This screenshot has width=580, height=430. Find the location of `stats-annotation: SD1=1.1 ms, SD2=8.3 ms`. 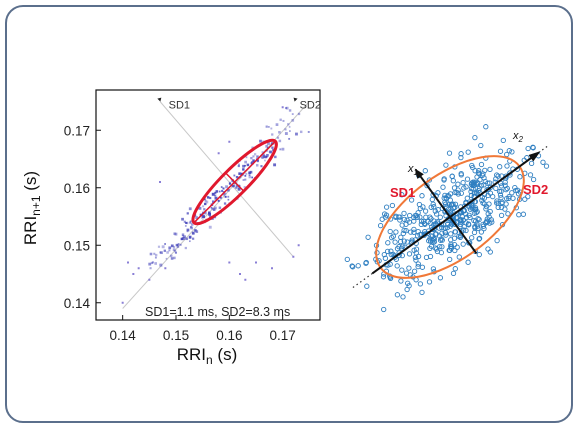

stats-annotation: SD1=1.1 ms, SD2=8.3 ms is located at coordinates (217, 312).